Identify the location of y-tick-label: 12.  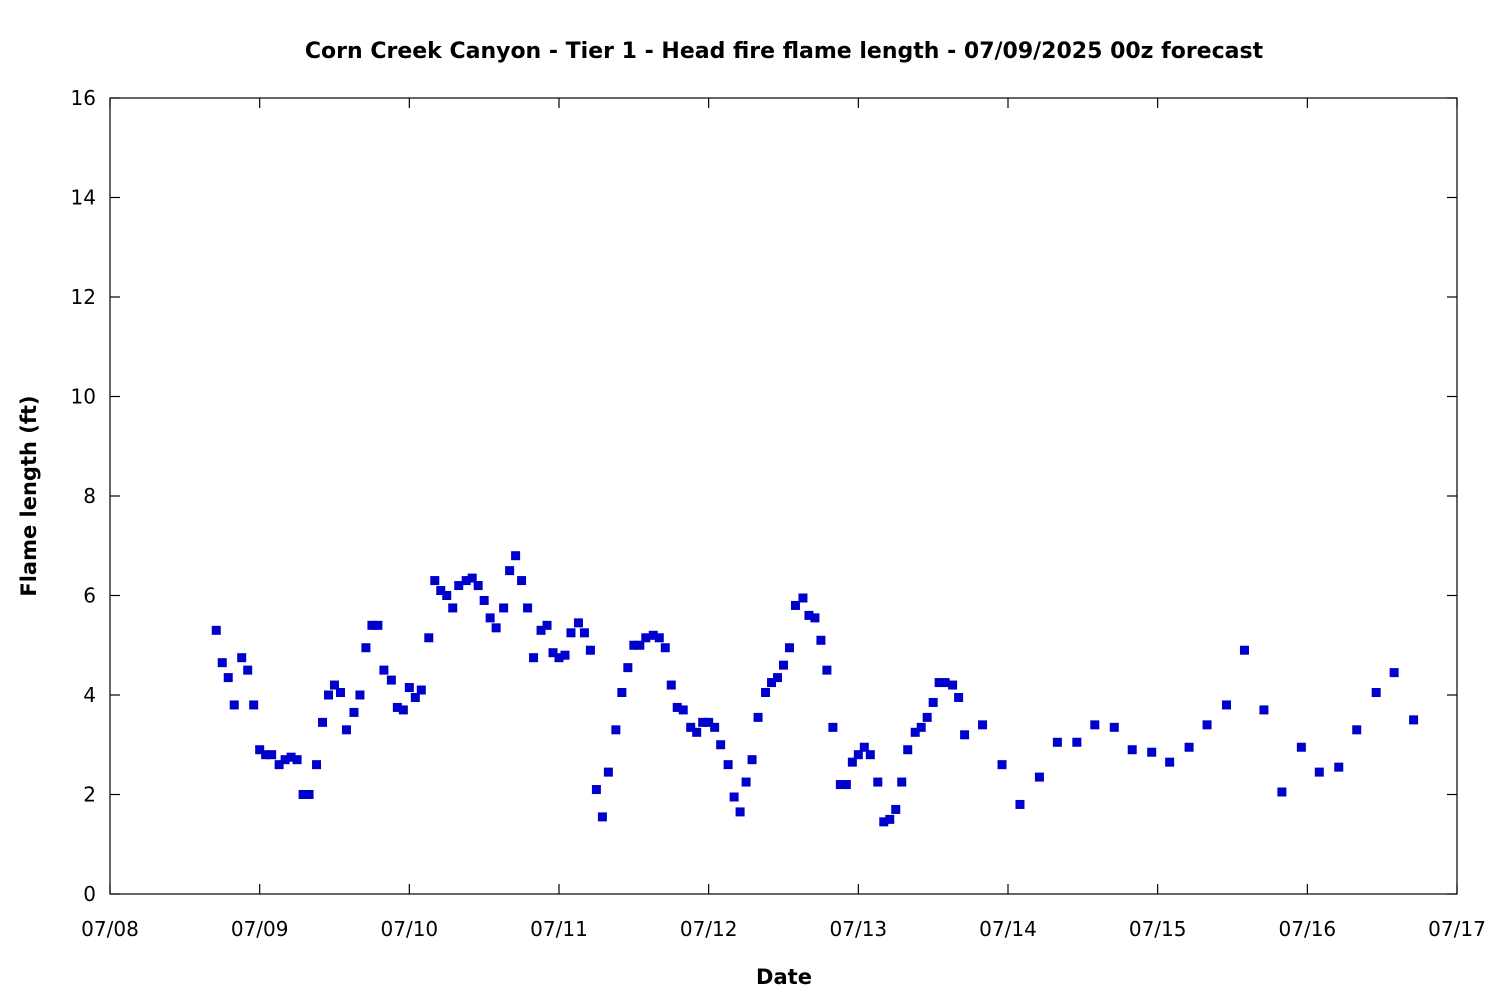
(83, 297).